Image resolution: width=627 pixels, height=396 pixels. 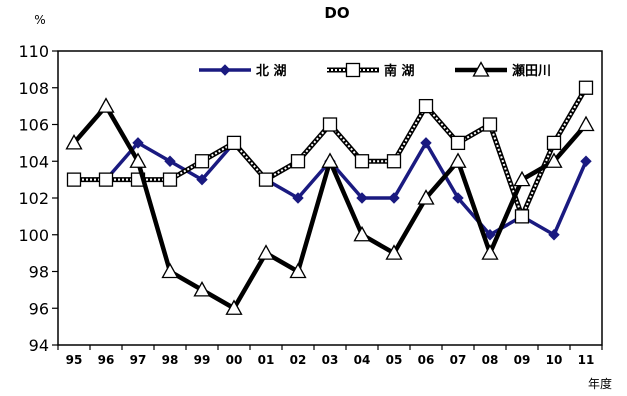 I want to click on y-tick-label: 110, so click(x=33, y=51).